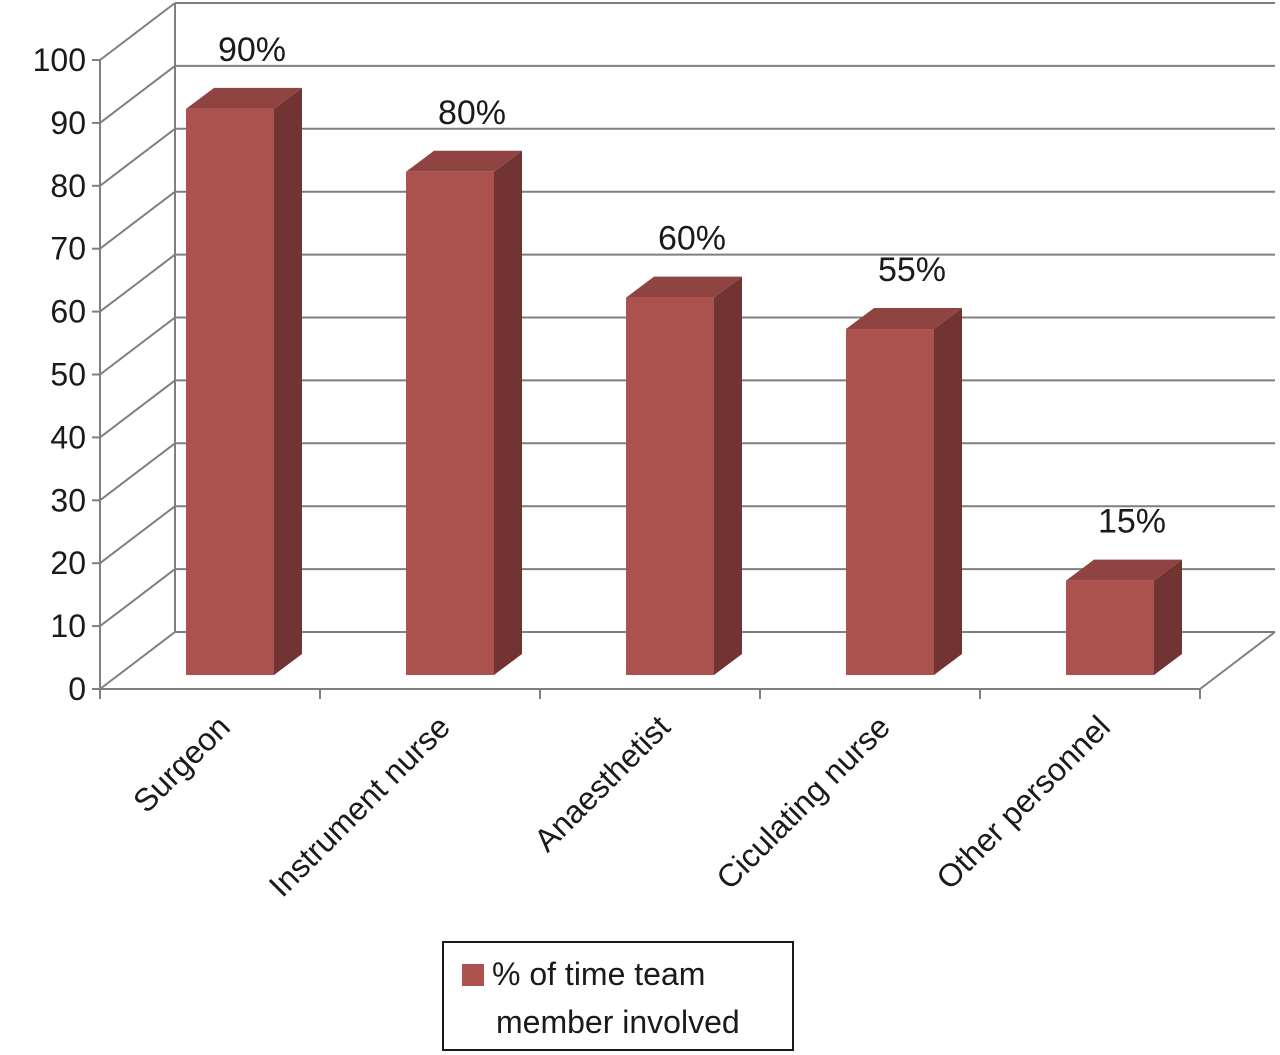 This screenshot has width=1280, height=1055. What do you see at coordinates (618, 1022) in the screenshot?
I see `legend-label: member involved` at bounding box center [618, 1022].